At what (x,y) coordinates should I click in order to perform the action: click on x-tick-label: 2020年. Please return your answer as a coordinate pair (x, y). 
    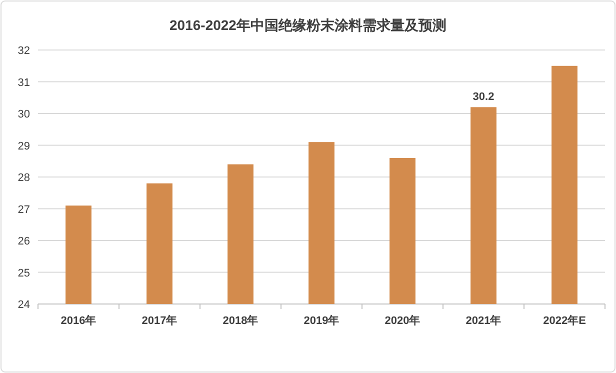
    Looking at the image, I should click on (402, 320).